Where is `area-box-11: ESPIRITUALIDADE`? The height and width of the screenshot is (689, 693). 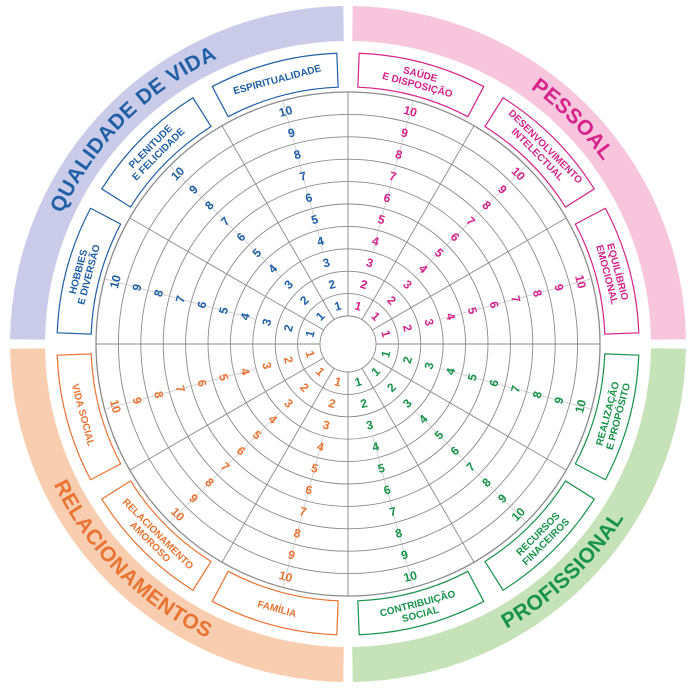
area-box-11: ESPIRITUALIDADE is located at coordinates (275, 85).